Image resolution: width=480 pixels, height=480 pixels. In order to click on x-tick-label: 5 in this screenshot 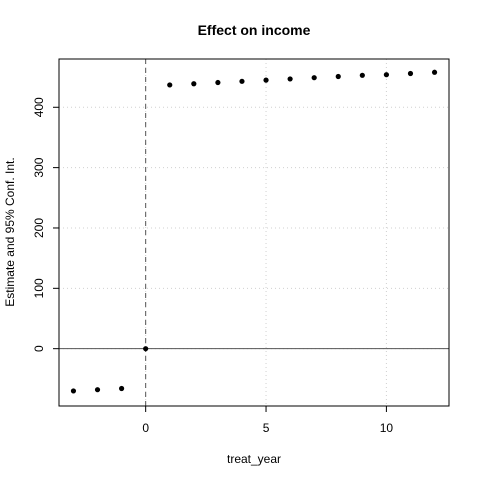, I will do `click(266, 428)`.